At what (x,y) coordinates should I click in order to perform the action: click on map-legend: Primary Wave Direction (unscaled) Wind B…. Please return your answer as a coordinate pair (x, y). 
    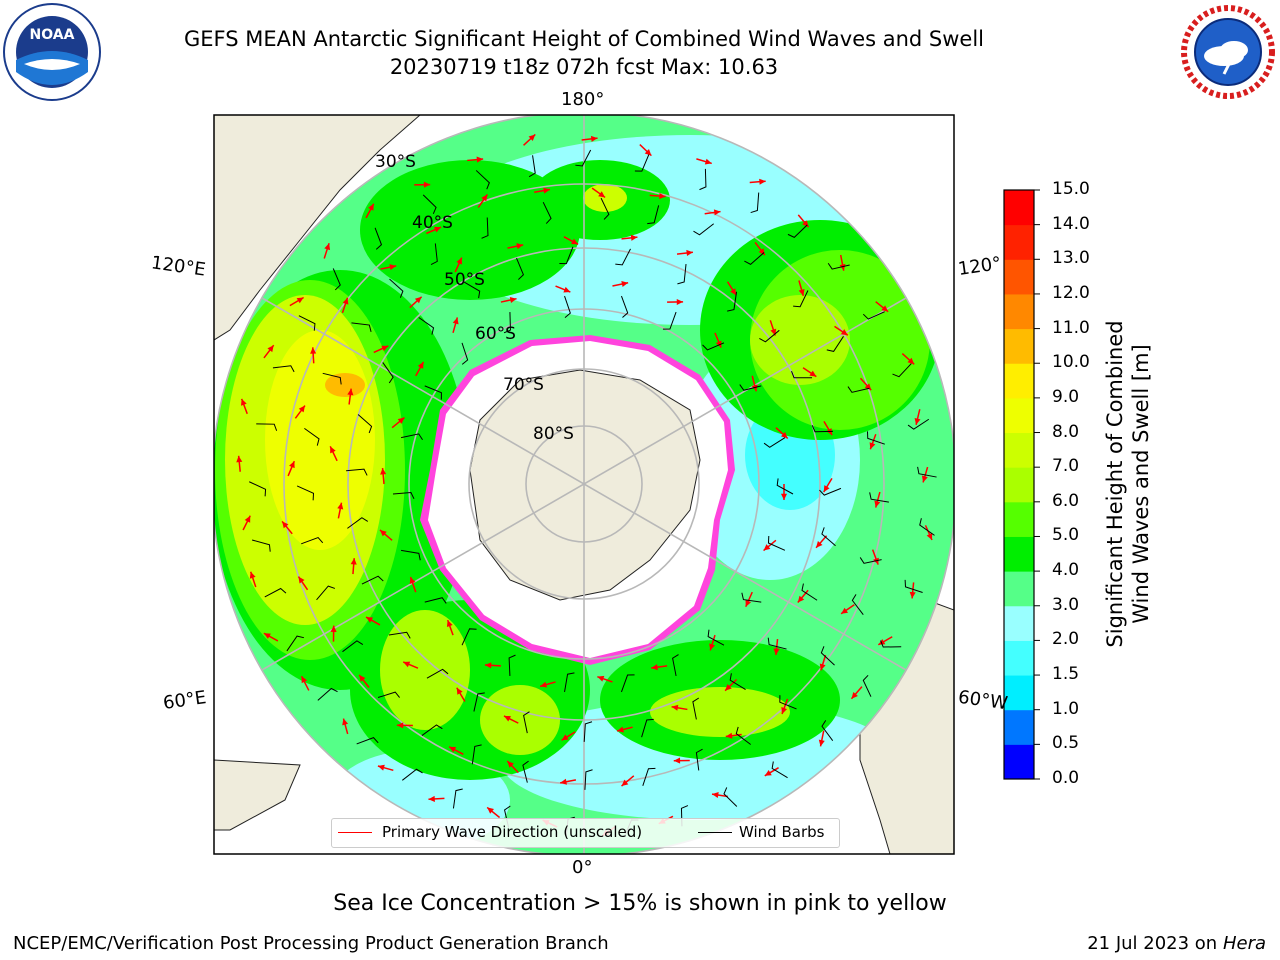
    Looking at the image, I should click on (585, 833).